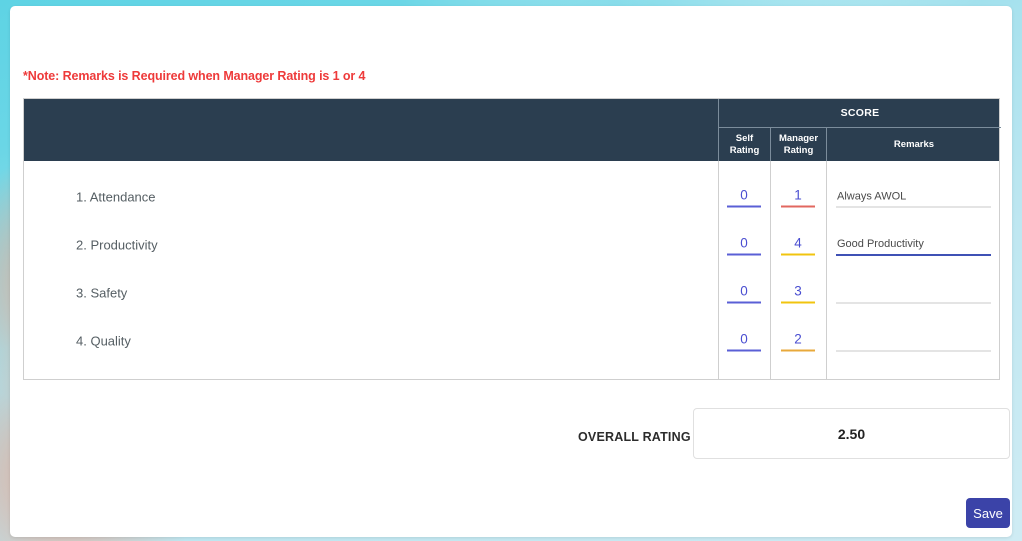 The height and width of the screenshot is (541, 1022). Describe the element at coordinates (103, 341) in the screenshot. I see `criteria-label: 4. Quality` at that location.